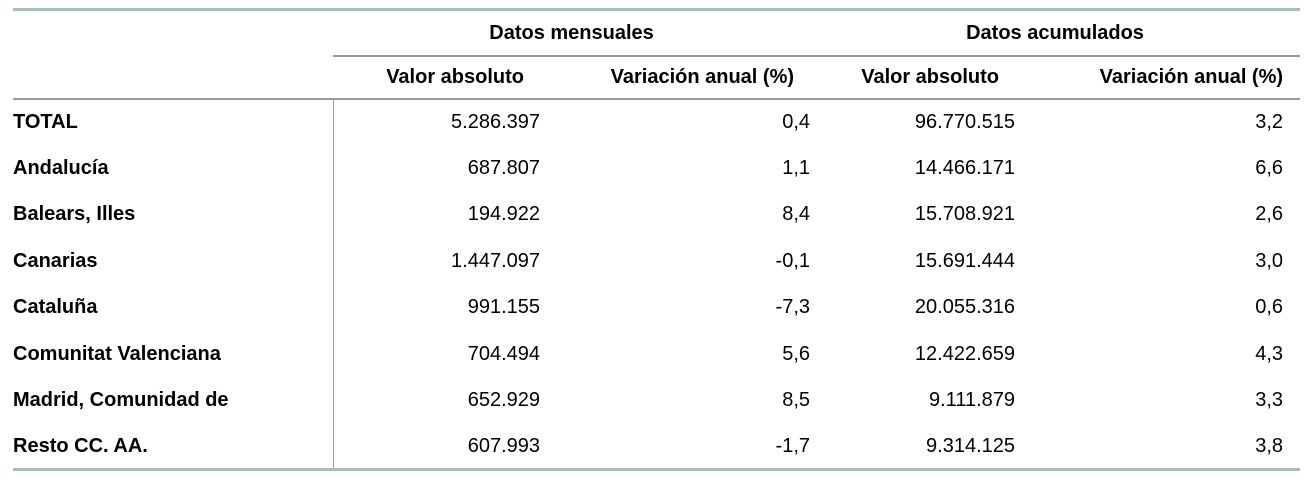 Image resolution: width=1308 pixels, height=488 pixels. What do you see at coordinates (796, 400) in the screenshot?
I see `cell-value: 8,5` at bounding box center [796, 400].